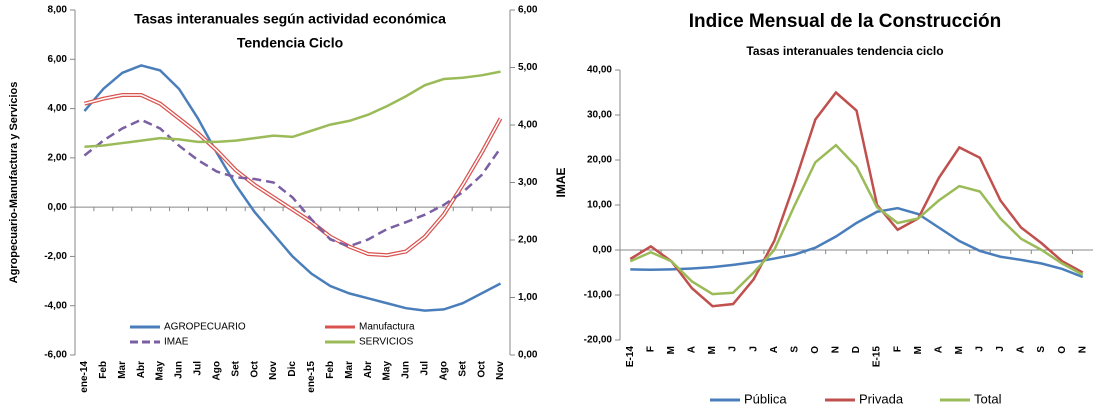 This screenshot has width=1093, height=412. What do you see at coordinates (58, 59) in the screenshot?
I see `y-tick-label: 6,00` at bounding box center [58, 59].